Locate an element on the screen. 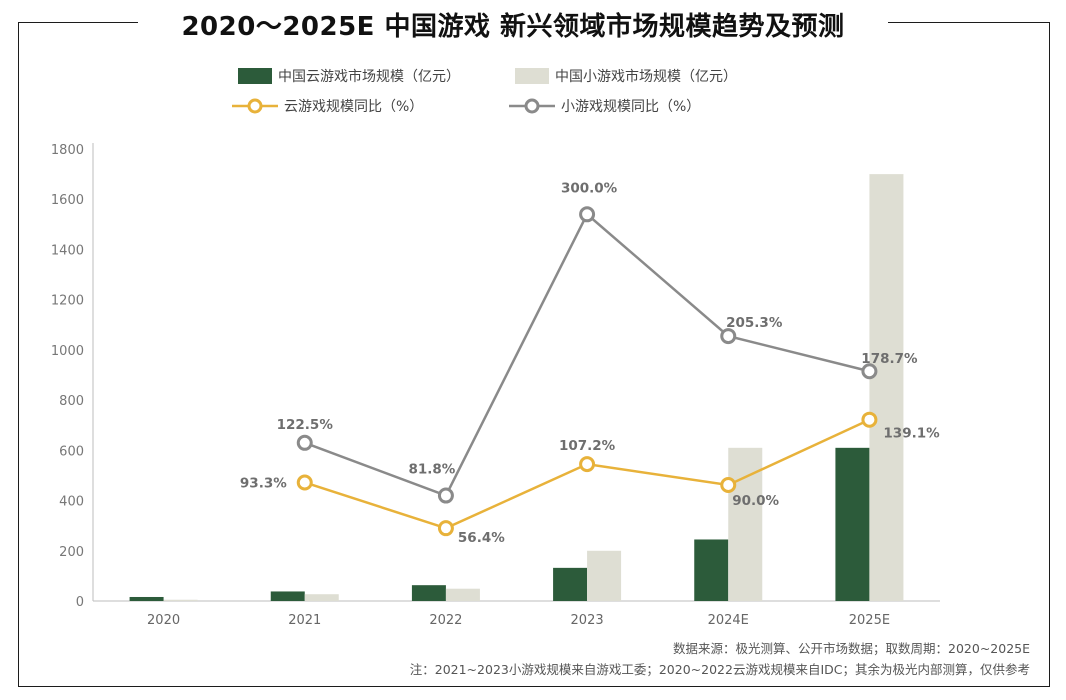  data-label-mini-yoy: 81.8% is located at coordinates (431, 470).